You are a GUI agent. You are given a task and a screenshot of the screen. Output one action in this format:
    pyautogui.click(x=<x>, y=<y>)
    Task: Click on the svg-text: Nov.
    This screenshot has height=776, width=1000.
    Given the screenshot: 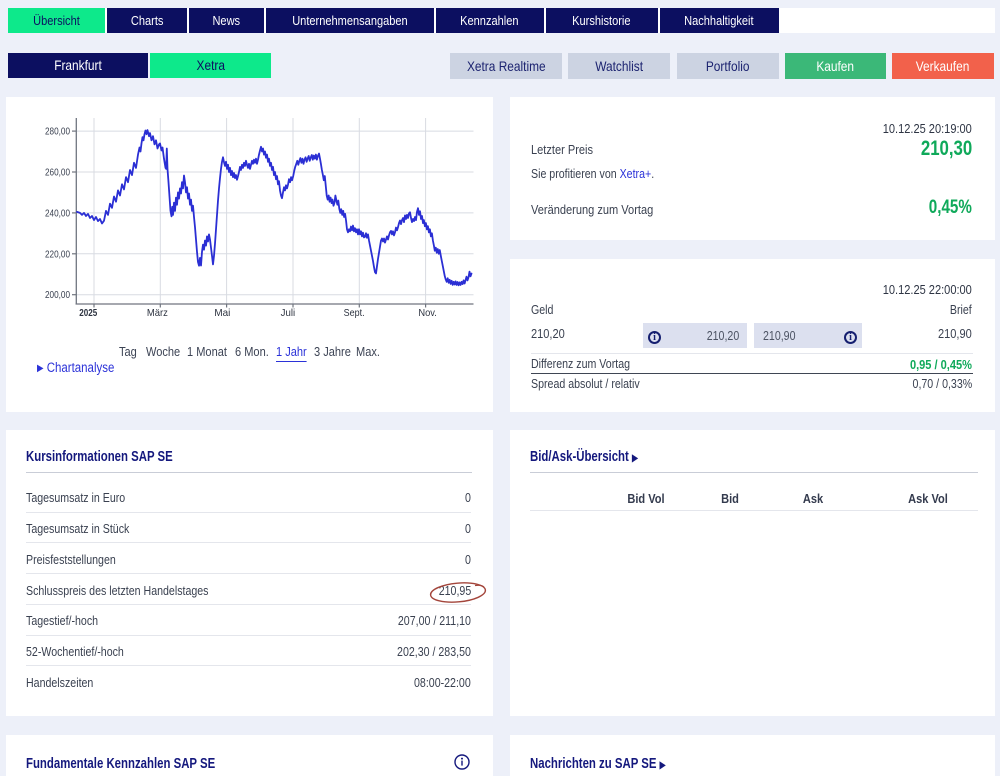 What is the action you would take?
    pyautogui.click(x=427, y=313)
    